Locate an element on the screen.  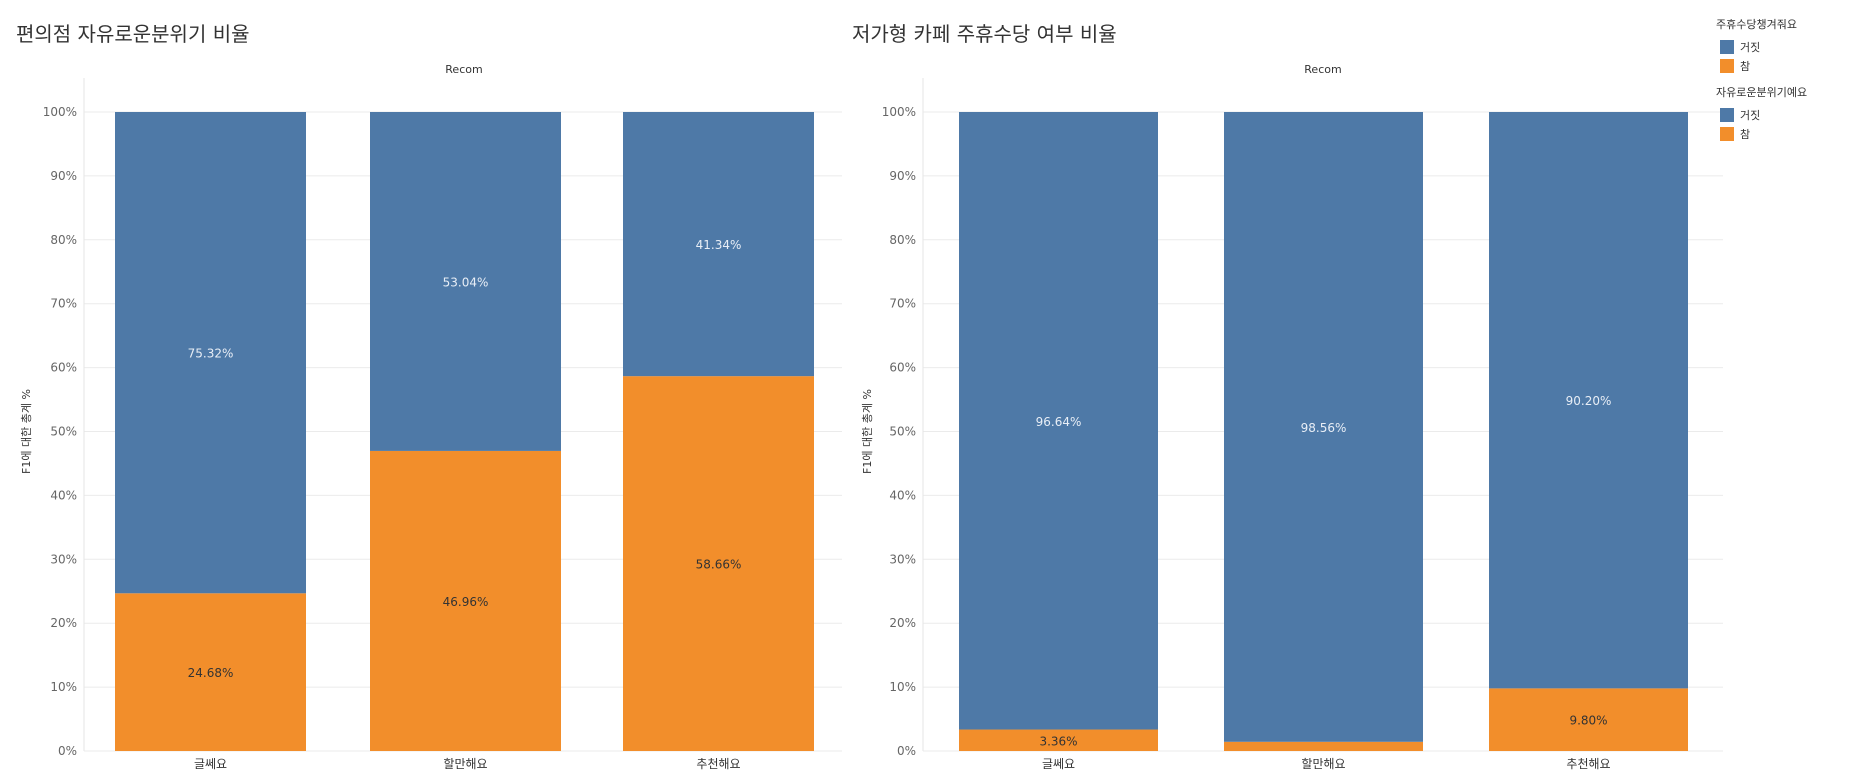
legend-jayuroun: 자유로운분위기예요 거짓 참 is located at coordinates (1761, 113).